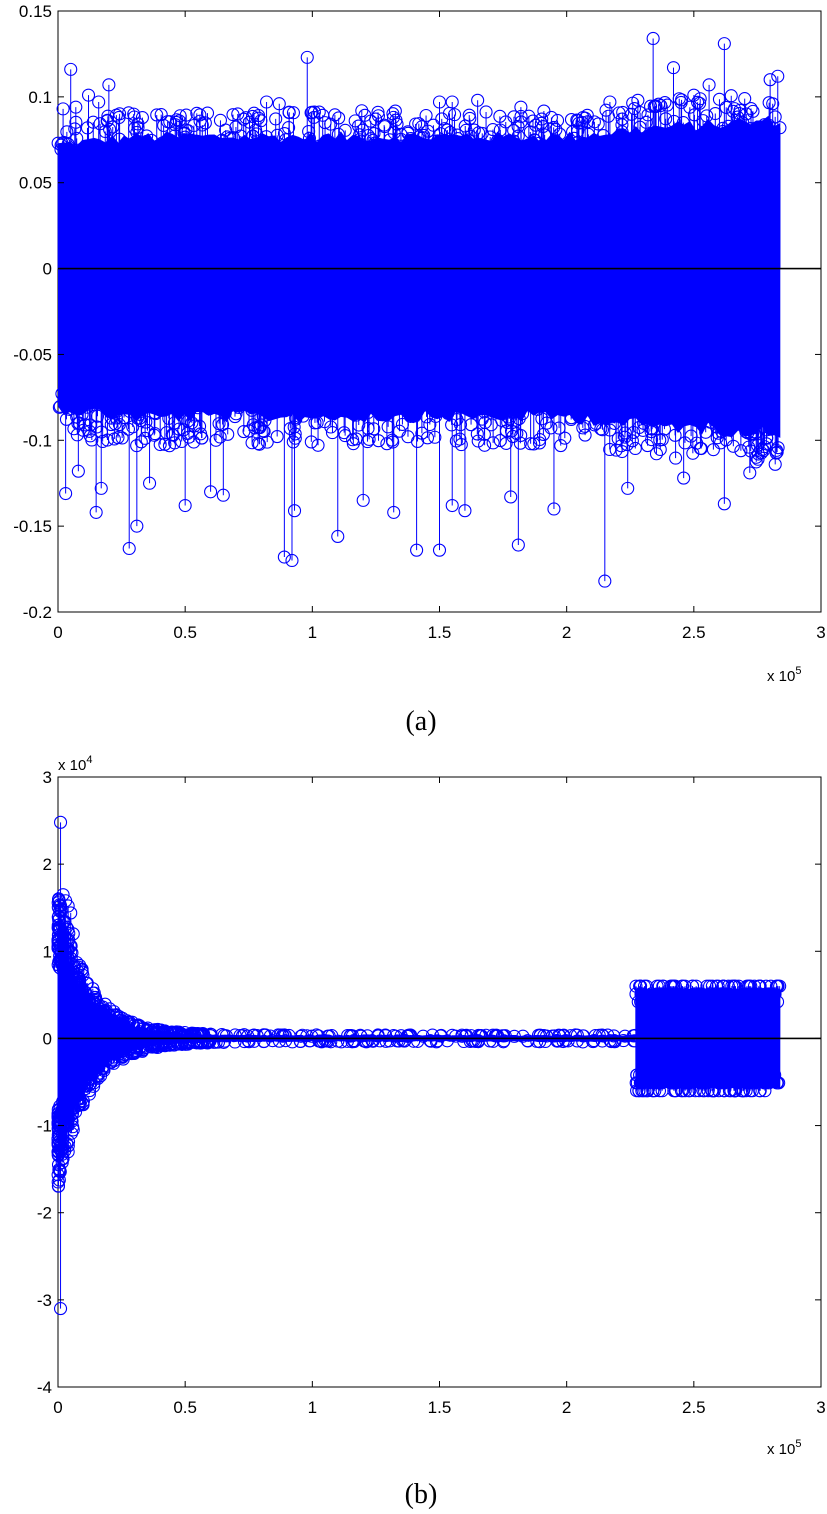 This screenshot has height=1514, width=827. Describe the element at coordinates (312, 632) in the screenshot. I see `x-tick-label: 1` at that location.